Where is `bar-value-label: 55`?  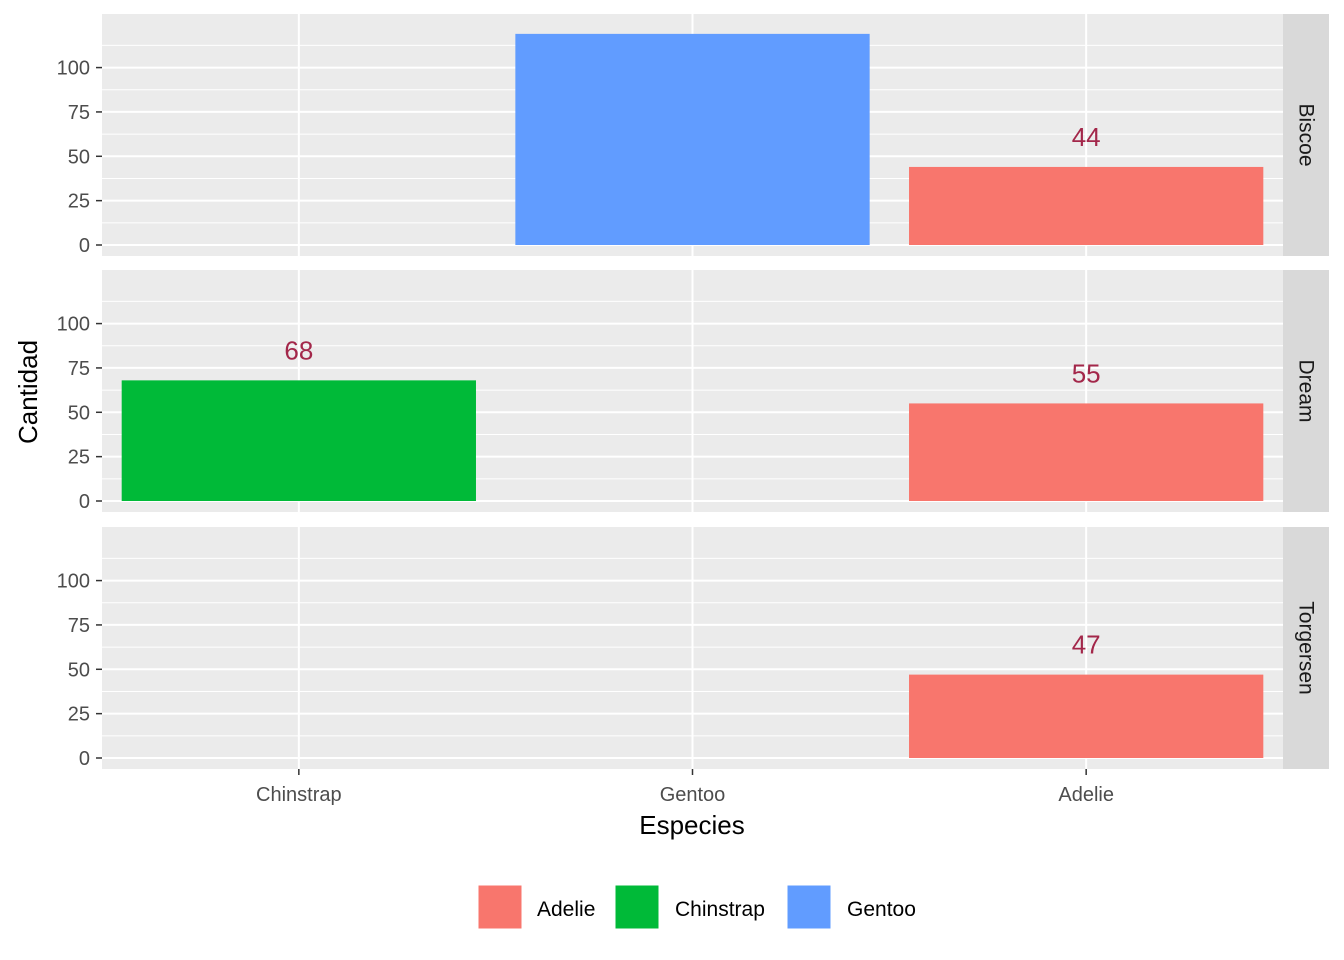
bar-value-label: 55 is located at coordinates (1086, 373).